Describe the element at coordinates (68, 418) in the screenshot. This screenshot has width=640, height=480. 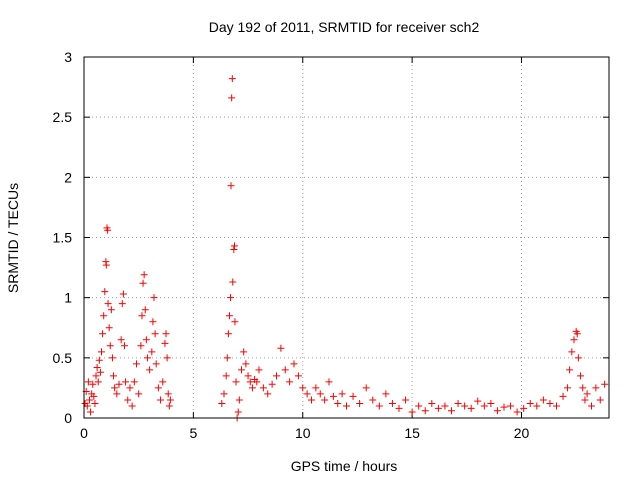
I see `y-tick-label: 0` at that location.